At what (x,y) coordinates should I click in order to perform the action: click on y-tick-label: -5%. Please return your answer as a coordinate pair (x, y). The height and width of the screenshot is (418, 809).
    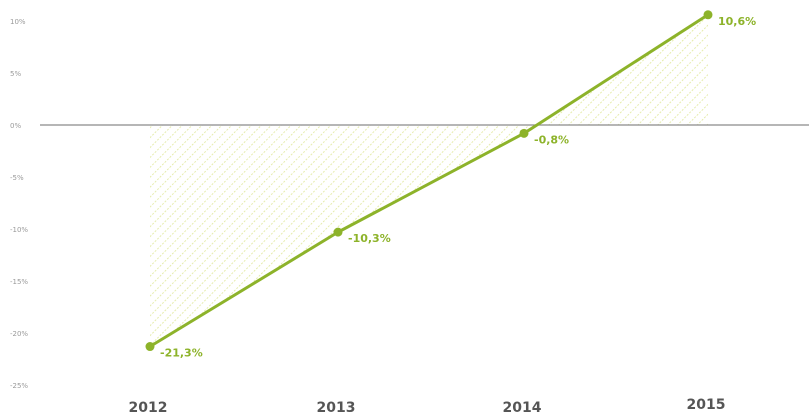
    Looking at the image, I should click on (17, 178).